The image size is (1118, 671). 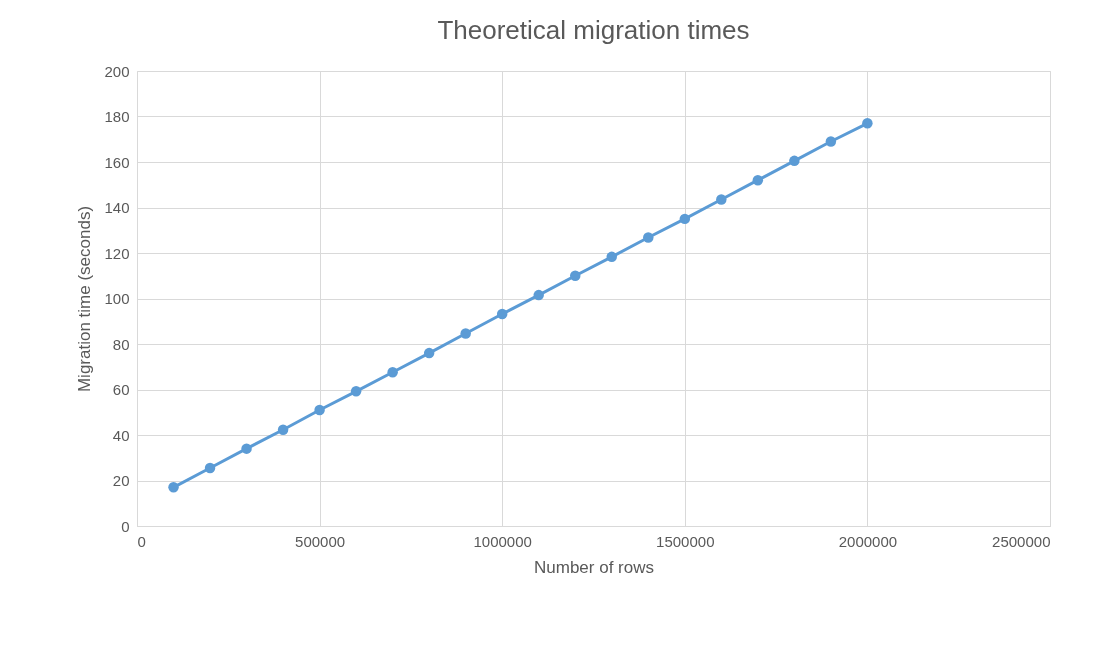 What do you see at coordinates (121, 344) in the screenshot?
I see `y-tick-label: 80` at bounding box center [121, 344].